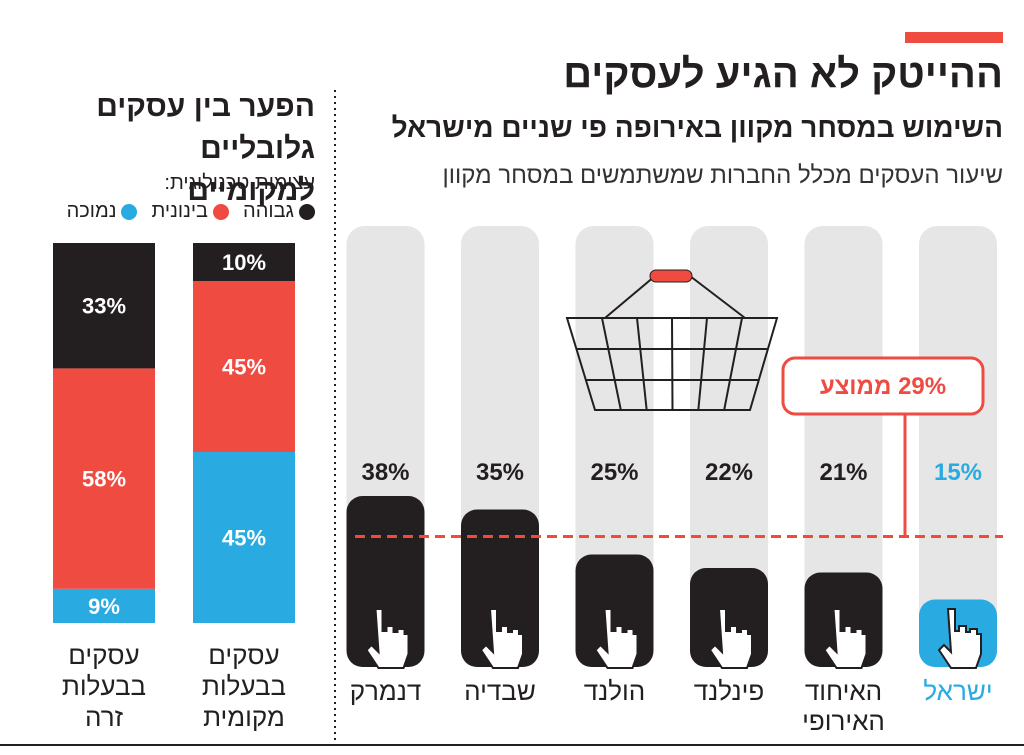 The width and height of the screenshot is (1024, 755). I want to click on basket-handle, so click(671, 276).